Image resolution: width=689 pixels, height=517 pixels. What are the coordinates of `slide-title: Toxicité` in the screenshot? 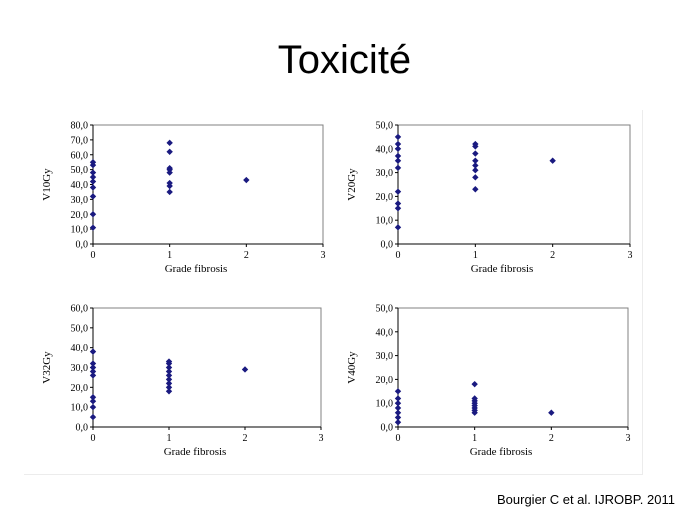 It's located at (344, 60).